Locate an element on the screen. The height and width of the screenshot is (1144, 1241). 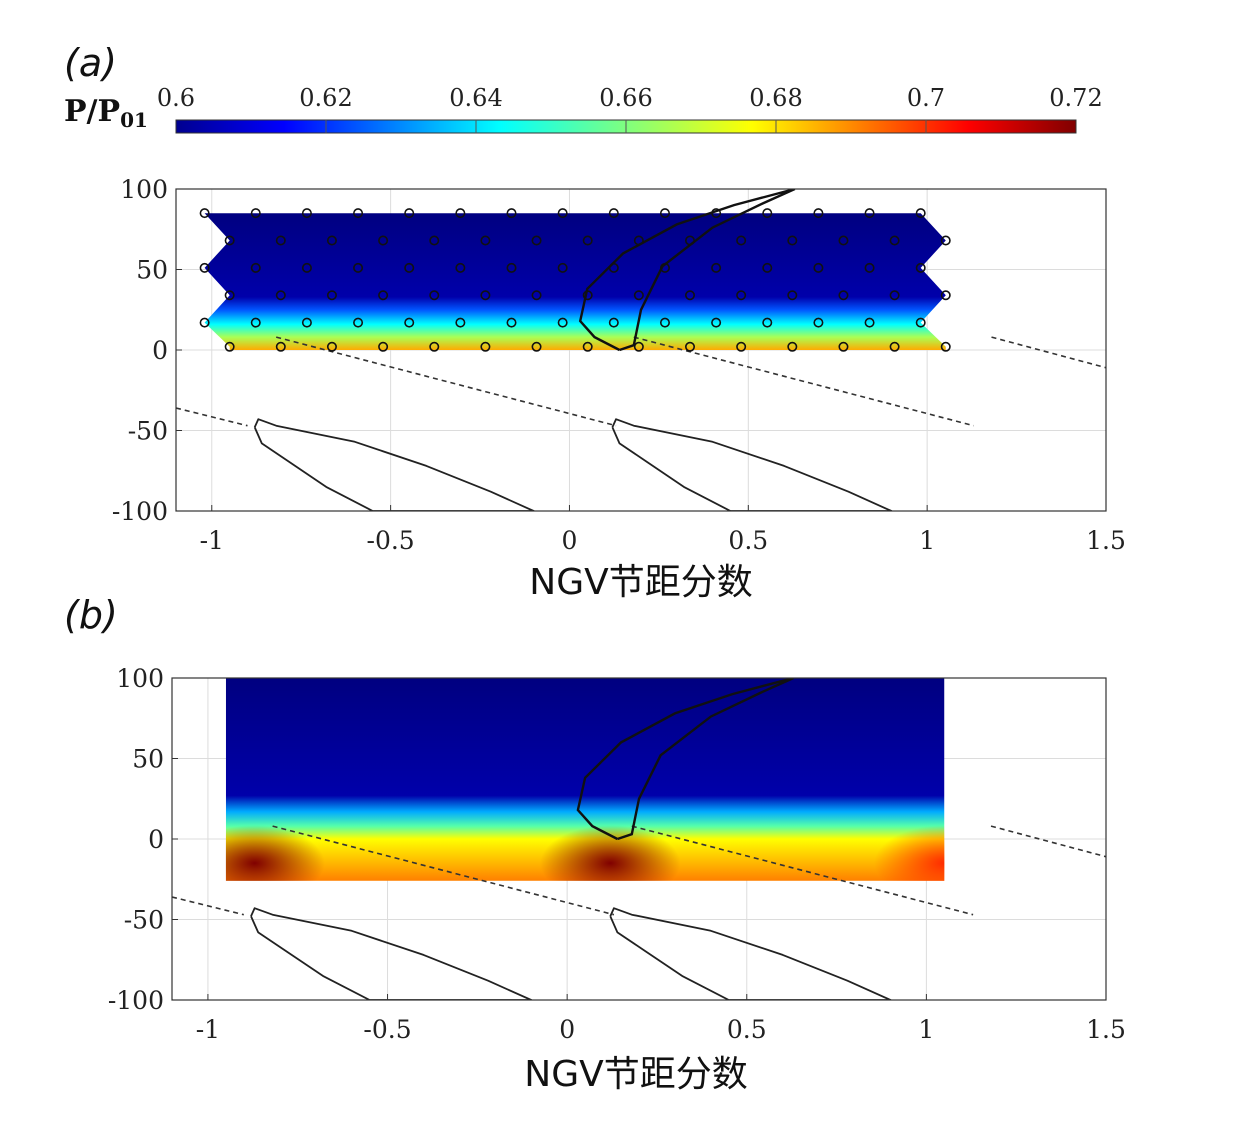
colorbar-tick-label: 0.62 is located at coordinates (325, 98).